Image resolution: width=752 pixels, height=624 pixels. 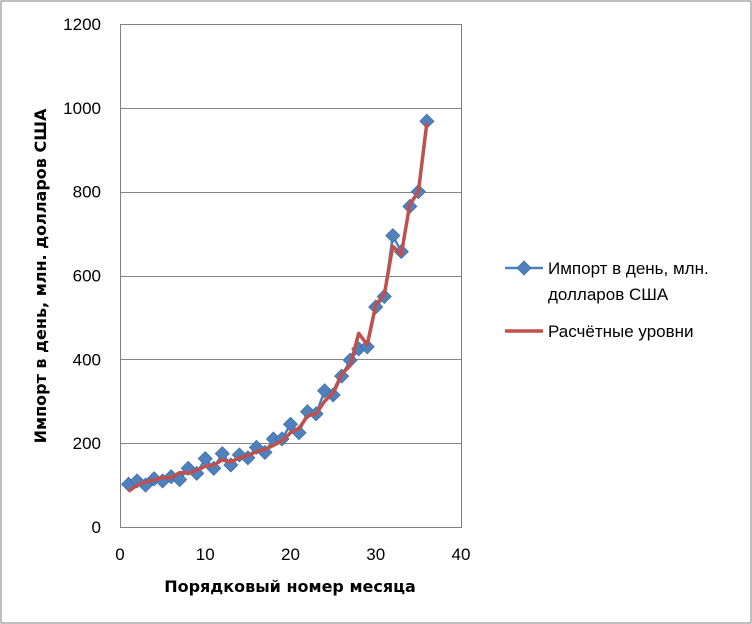 What do you see at coordinates (119, 554) in the screenshot?
I see `x-tick-label: 0` at bounding box center [119, 554].